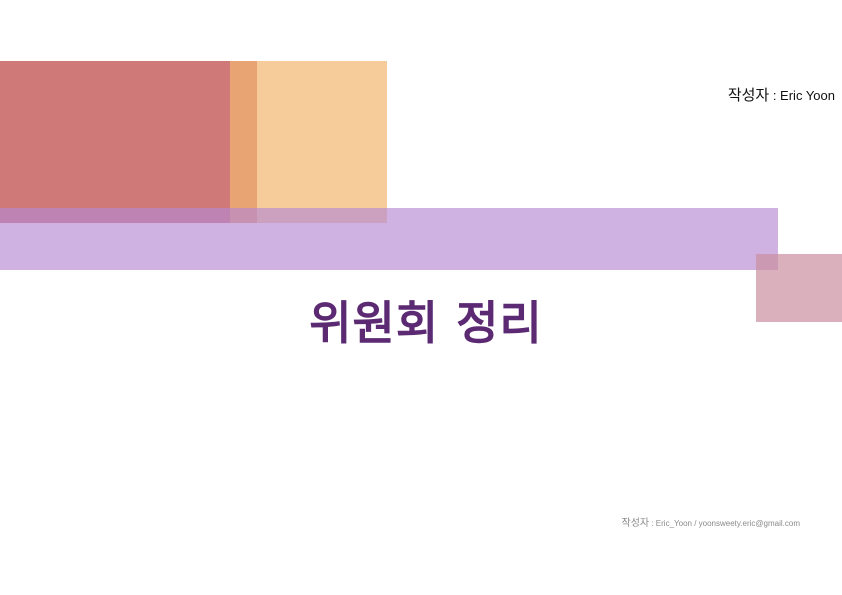 The height and width of the screenshot is (595, 842). What do you see at coordinates (128, 142) in the screenshot?
I see `decor-red-block` at bounding box center [128, 142].